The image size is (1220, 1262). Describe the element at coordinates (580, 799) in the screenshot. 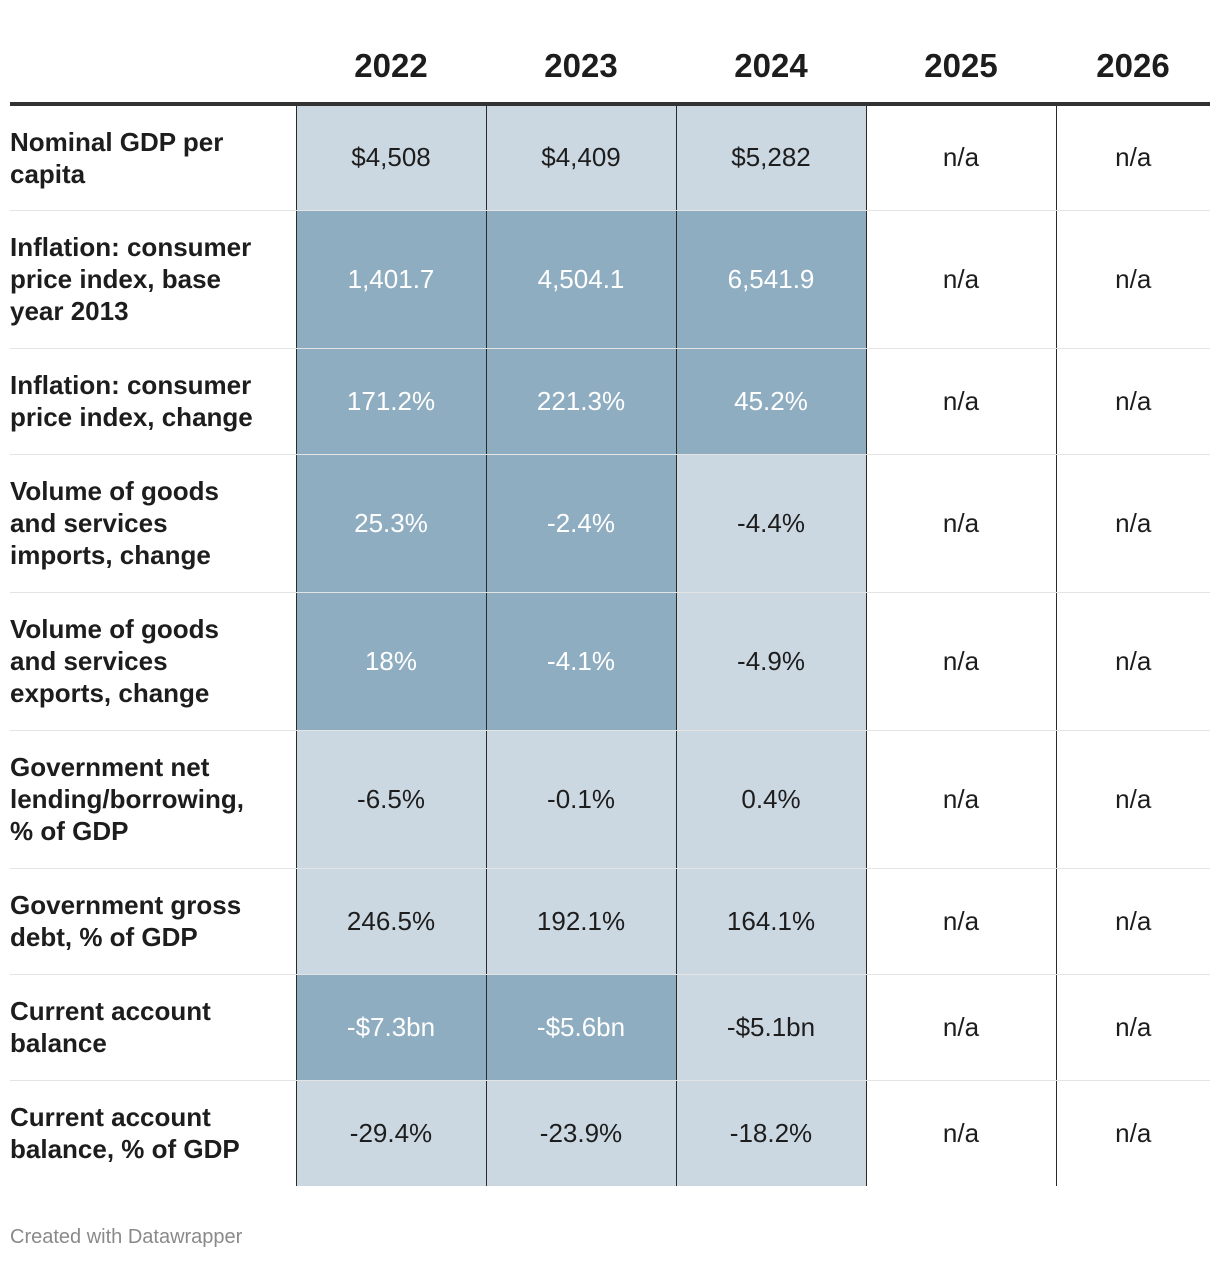

I see `table-cell-2023: -0.1%` at that location.